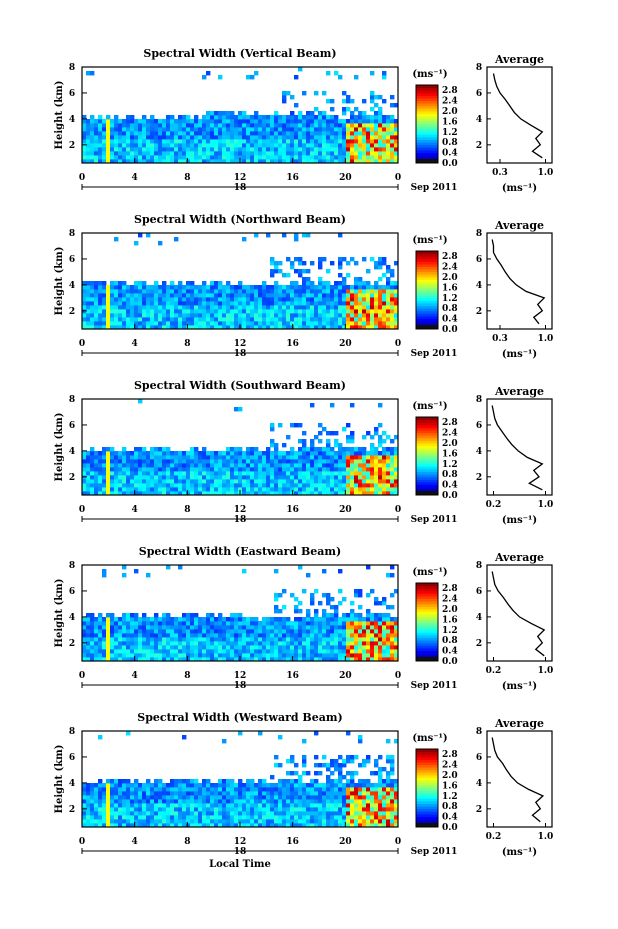  I want to click on y-tick-label: 2, so click(72, 146).